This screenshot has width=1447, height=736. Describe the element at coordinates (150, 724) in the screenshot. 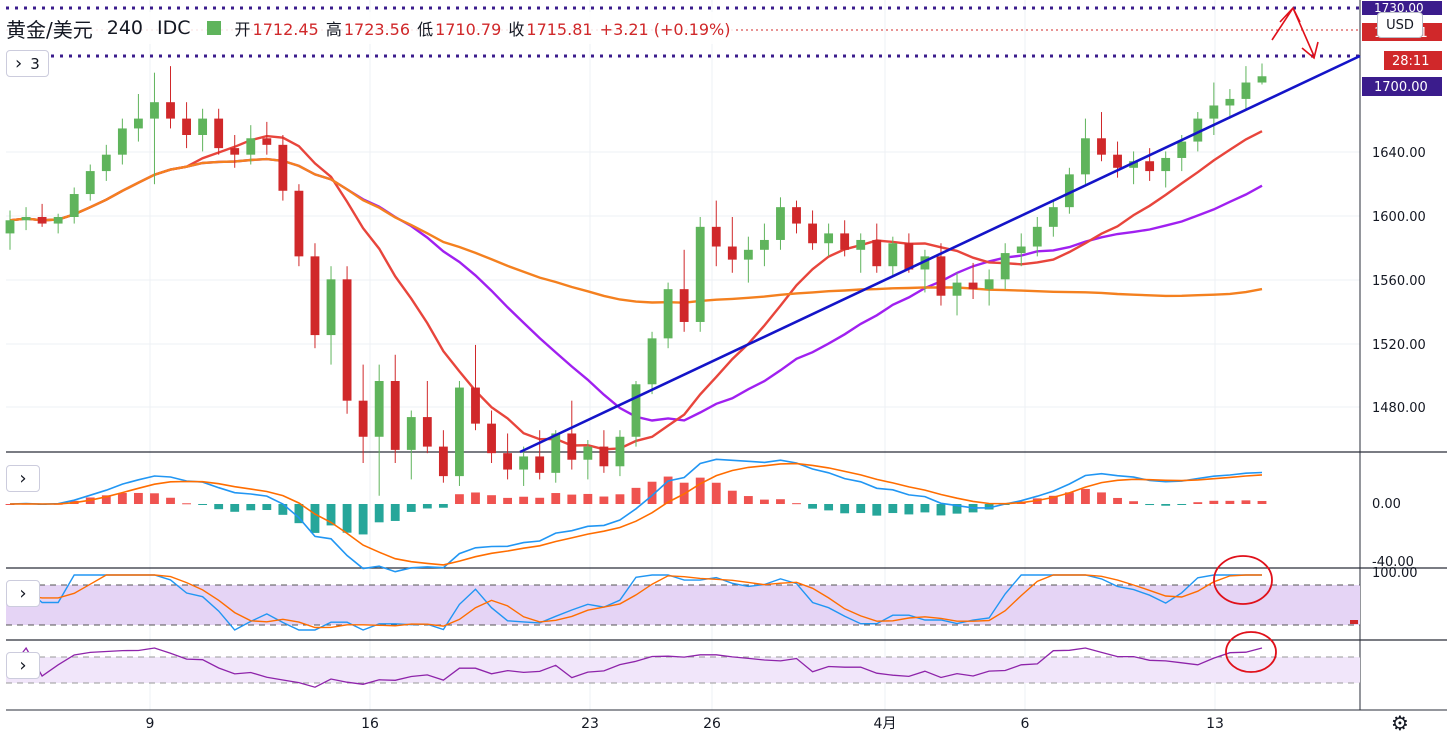

I see `time-tick-label: 9` at that location.